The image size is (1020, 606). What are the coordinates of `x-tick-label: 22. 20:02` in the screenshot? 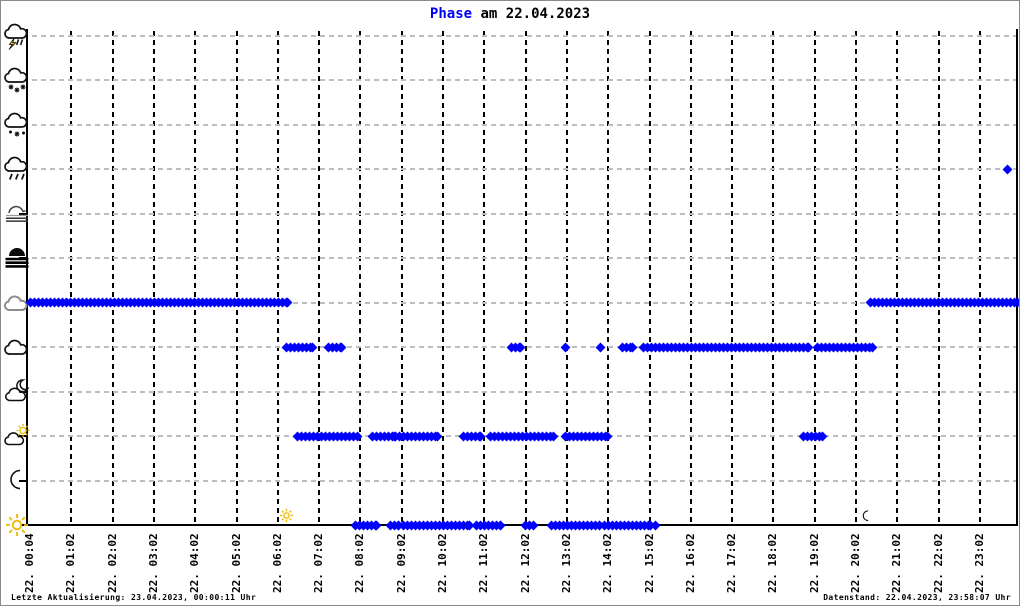 It's located at (855, 563).